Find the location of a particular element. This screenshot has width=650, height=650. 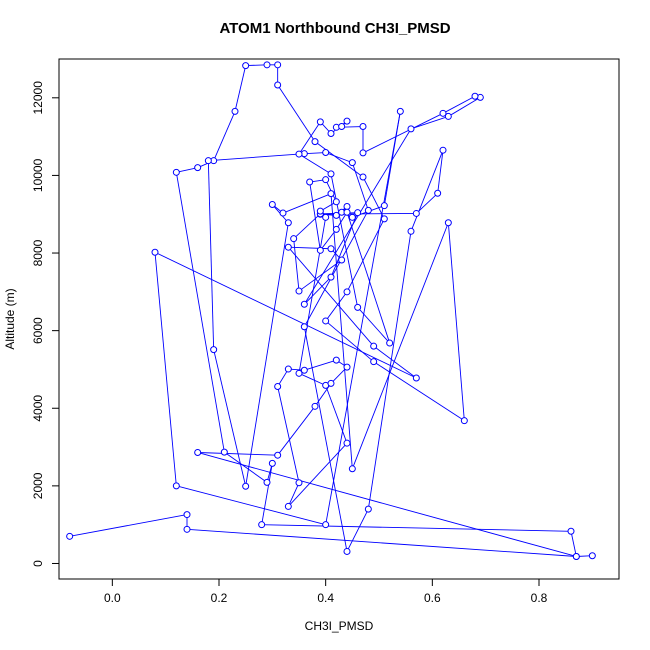

y-axis: 0 2000 4000 6000 8000 10000 12000 is located at coordinates (45, 324).